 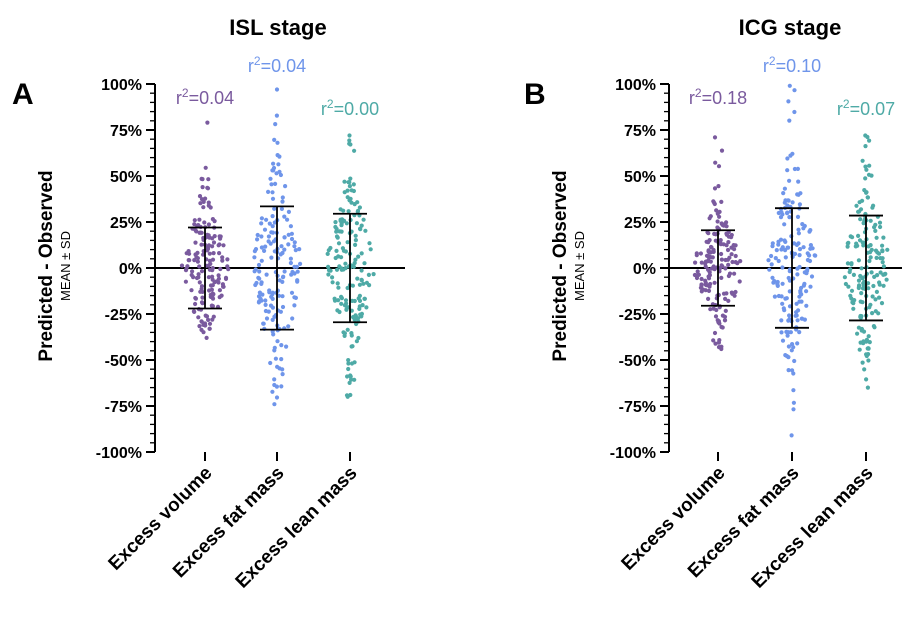 What do you see at coordinates (790, 27) in the screenshot?
I see `chart-title: ICG stage` at bounding box center [790, 27].